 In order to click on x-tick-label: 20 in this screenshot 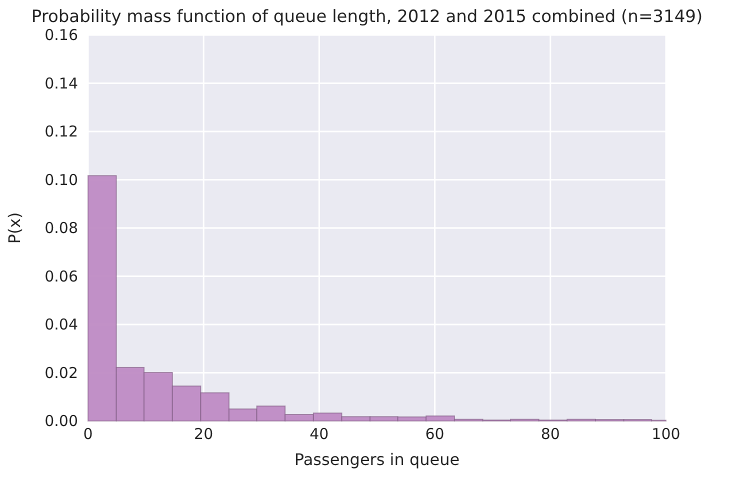, I will do `click(204, 434)`.